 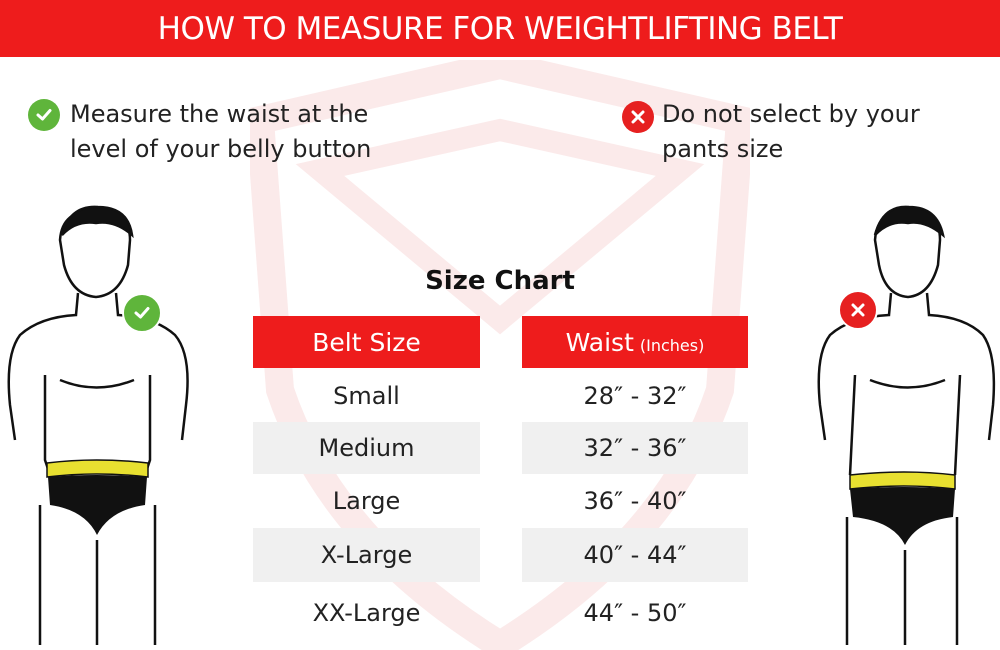 What do you see at coordinates (672, 345) in the screenshot?
I see `header-waist-unit: (Inches)` at bounding box center [672, 345].